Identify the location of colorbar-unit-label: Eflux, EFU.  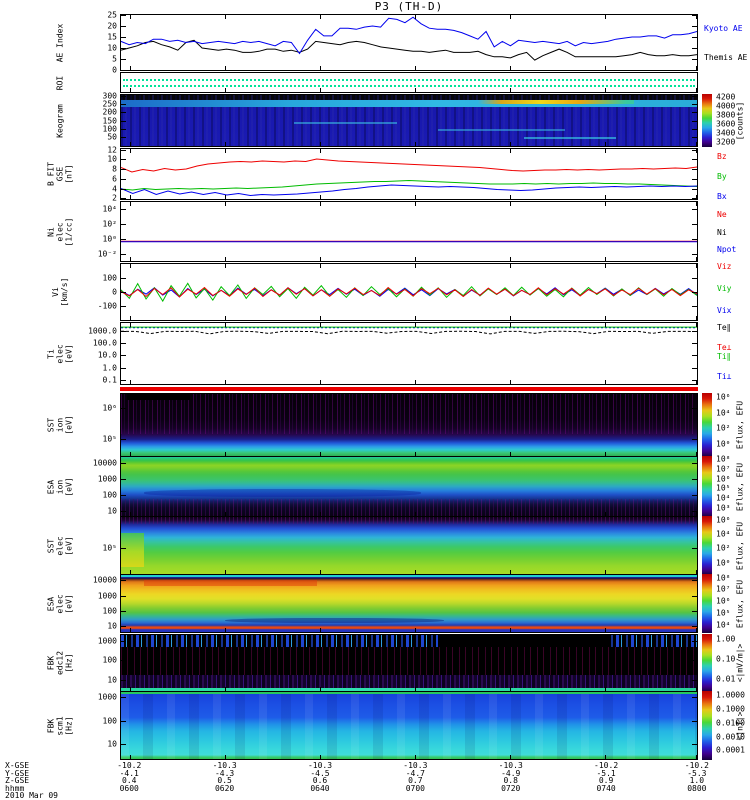
(740, 425).